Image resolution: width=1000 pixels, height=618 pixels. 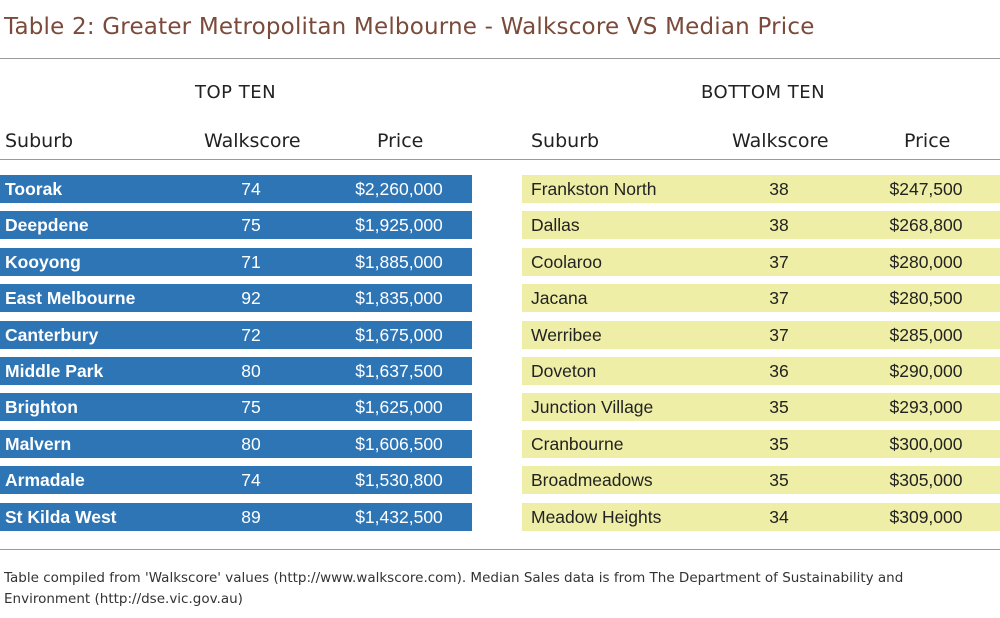 What do you see at coordinates (399, 516) in the screenshot?
I see `price-cell: $1,432,500` at bounding box center [399, 516].